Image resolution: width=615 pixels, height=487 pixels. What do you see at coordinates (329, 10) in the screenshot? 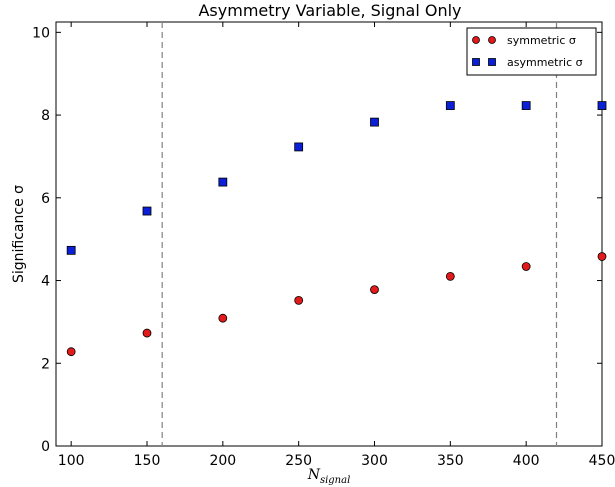
I see `chart-title: Asymmetry Variable, Signal Only` at bounding box center [329, 10].